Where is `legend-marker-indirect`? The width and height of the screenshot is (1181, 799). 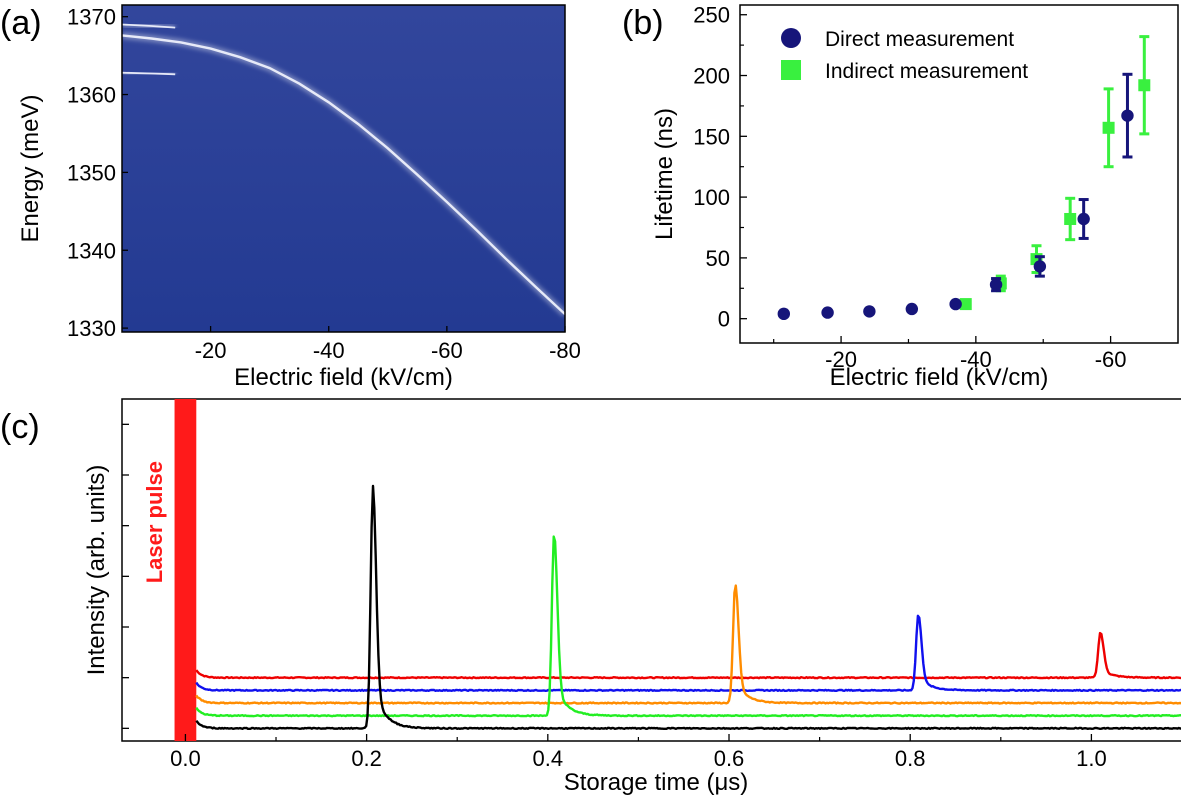
legend-marker-indirect is located at coordinates (791, 70).